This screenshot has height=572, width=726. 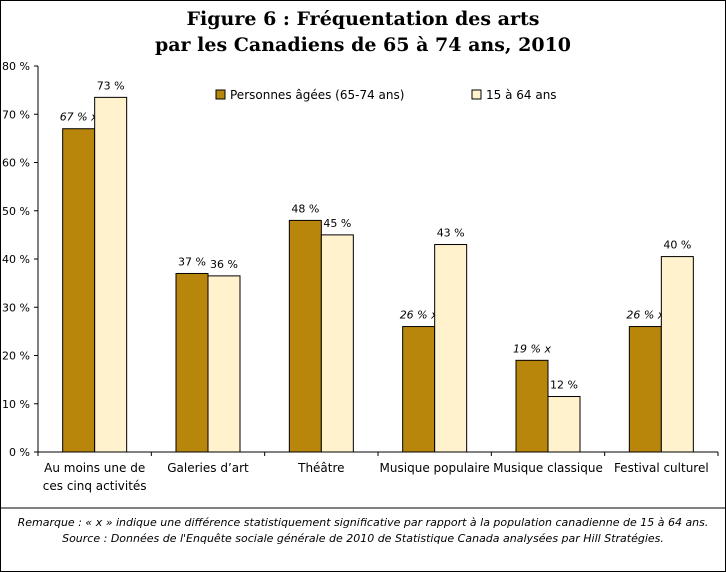 What do you see at coordinates (337, 223) in the screenshot?
I see `data-label: 45 %` at bounding box center [337, 223].